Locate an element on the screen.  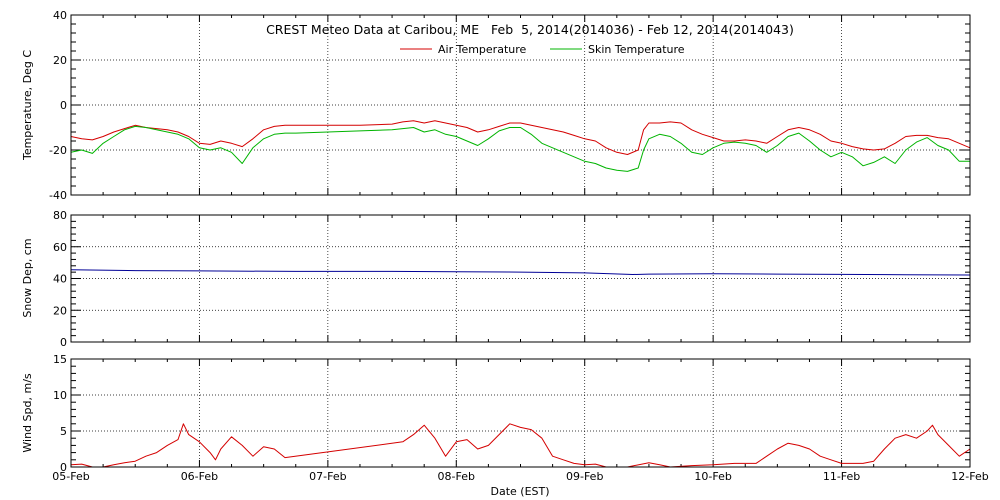
snow-depth-y-axis-label: Snow Dep, cm is located at coordinates (27, 277).